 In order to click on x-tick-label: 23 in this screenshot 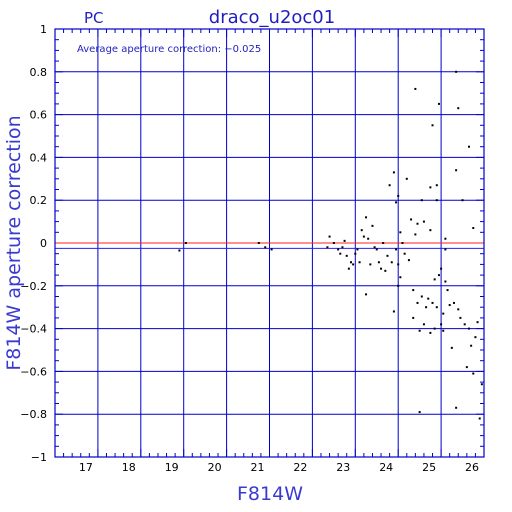, I will do `click(343, 467)`.